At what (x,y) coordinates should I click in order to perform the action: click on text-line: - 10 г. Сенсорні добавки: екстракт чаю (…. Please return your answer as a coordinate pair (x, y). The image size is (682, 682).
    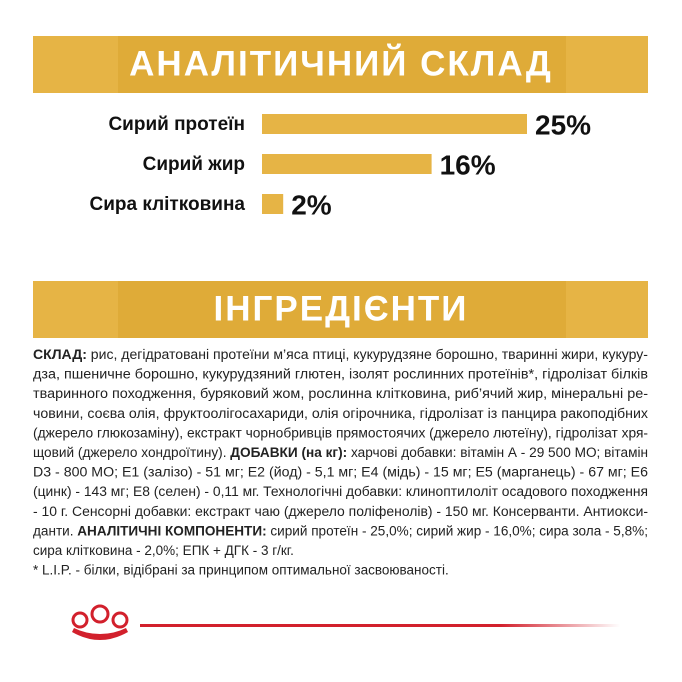
    Looking at the image, I should click on (340, 511).